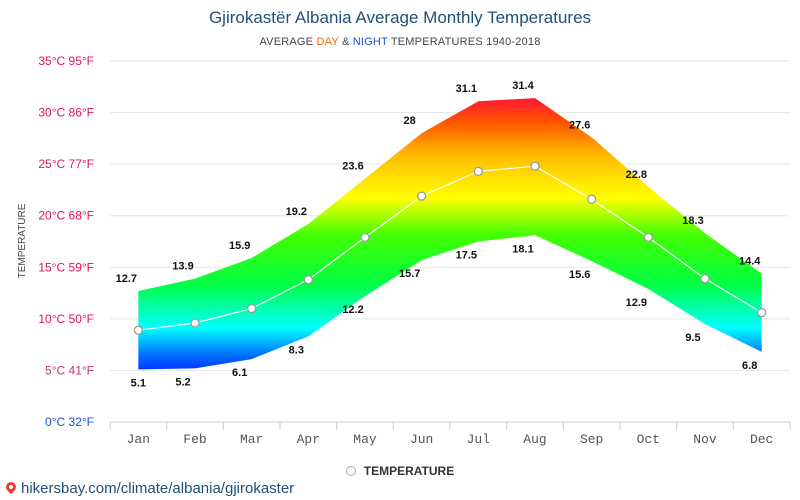 The height and width of the screenshot is (500, 800). I want to click on day-value-label: 31.4, so click(523, 86).